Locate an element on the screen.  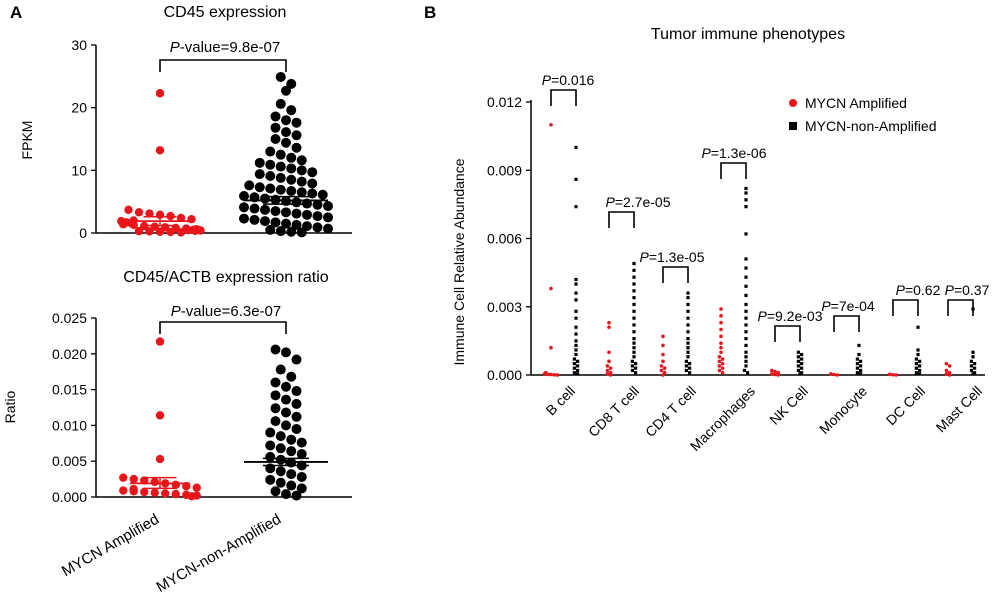
chart-a2-yticks: 0.000 0.005 0.010 0.015 0.020 0.025 is located at coordinates (69, 407).